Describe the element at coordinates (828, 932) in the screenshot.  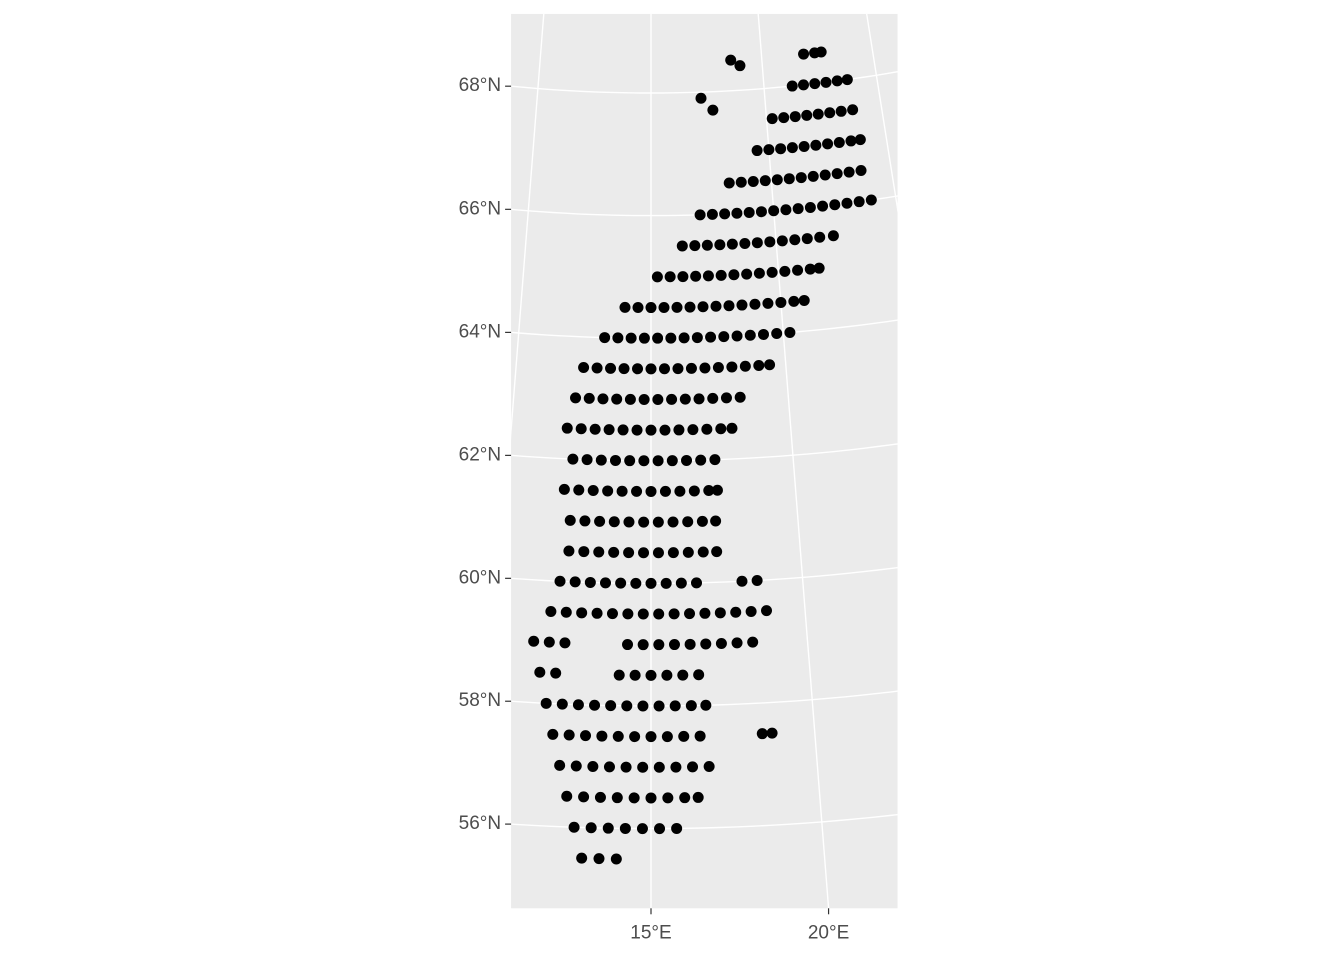
I see `x-tick-label: 20°E` at that location.